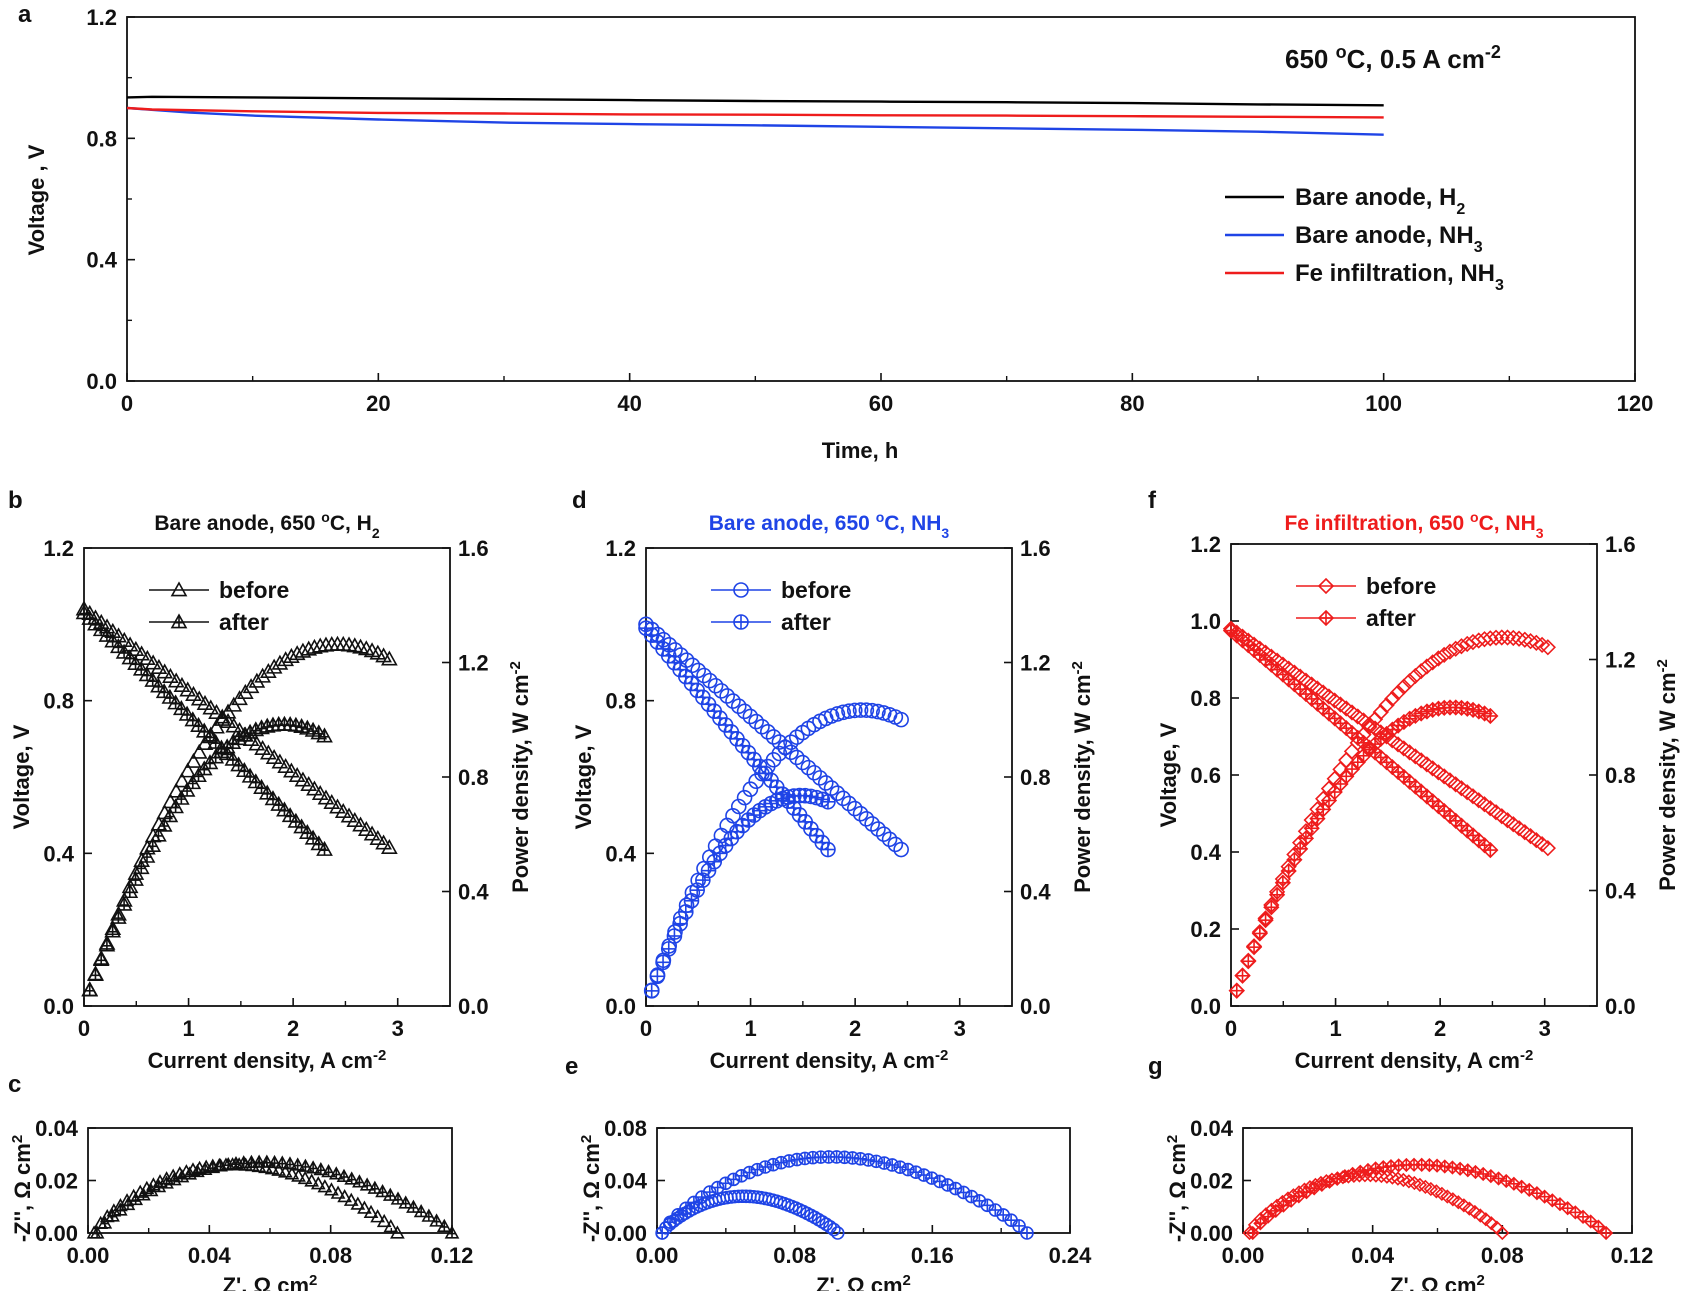 This screenshot has height=1296, width=1682. I want to click on y-tick-label: 0.0, so click(1205, 1006).